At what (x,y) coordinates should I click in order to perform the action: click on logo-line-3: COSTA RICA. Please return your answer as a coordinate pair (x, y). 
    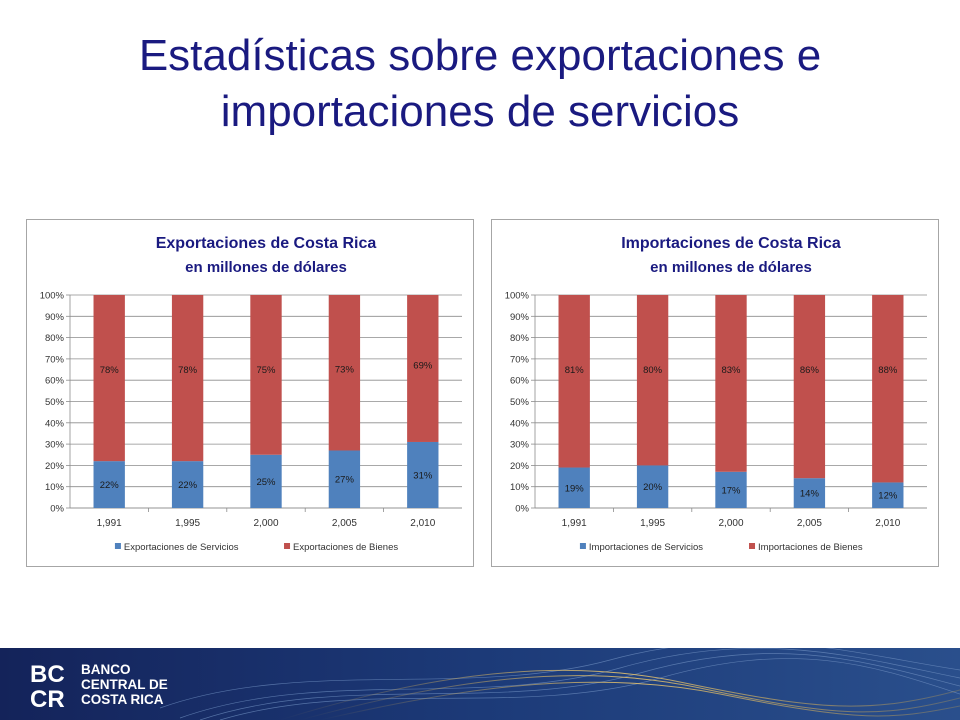
    Looking at the image, I should click on (122, 699).